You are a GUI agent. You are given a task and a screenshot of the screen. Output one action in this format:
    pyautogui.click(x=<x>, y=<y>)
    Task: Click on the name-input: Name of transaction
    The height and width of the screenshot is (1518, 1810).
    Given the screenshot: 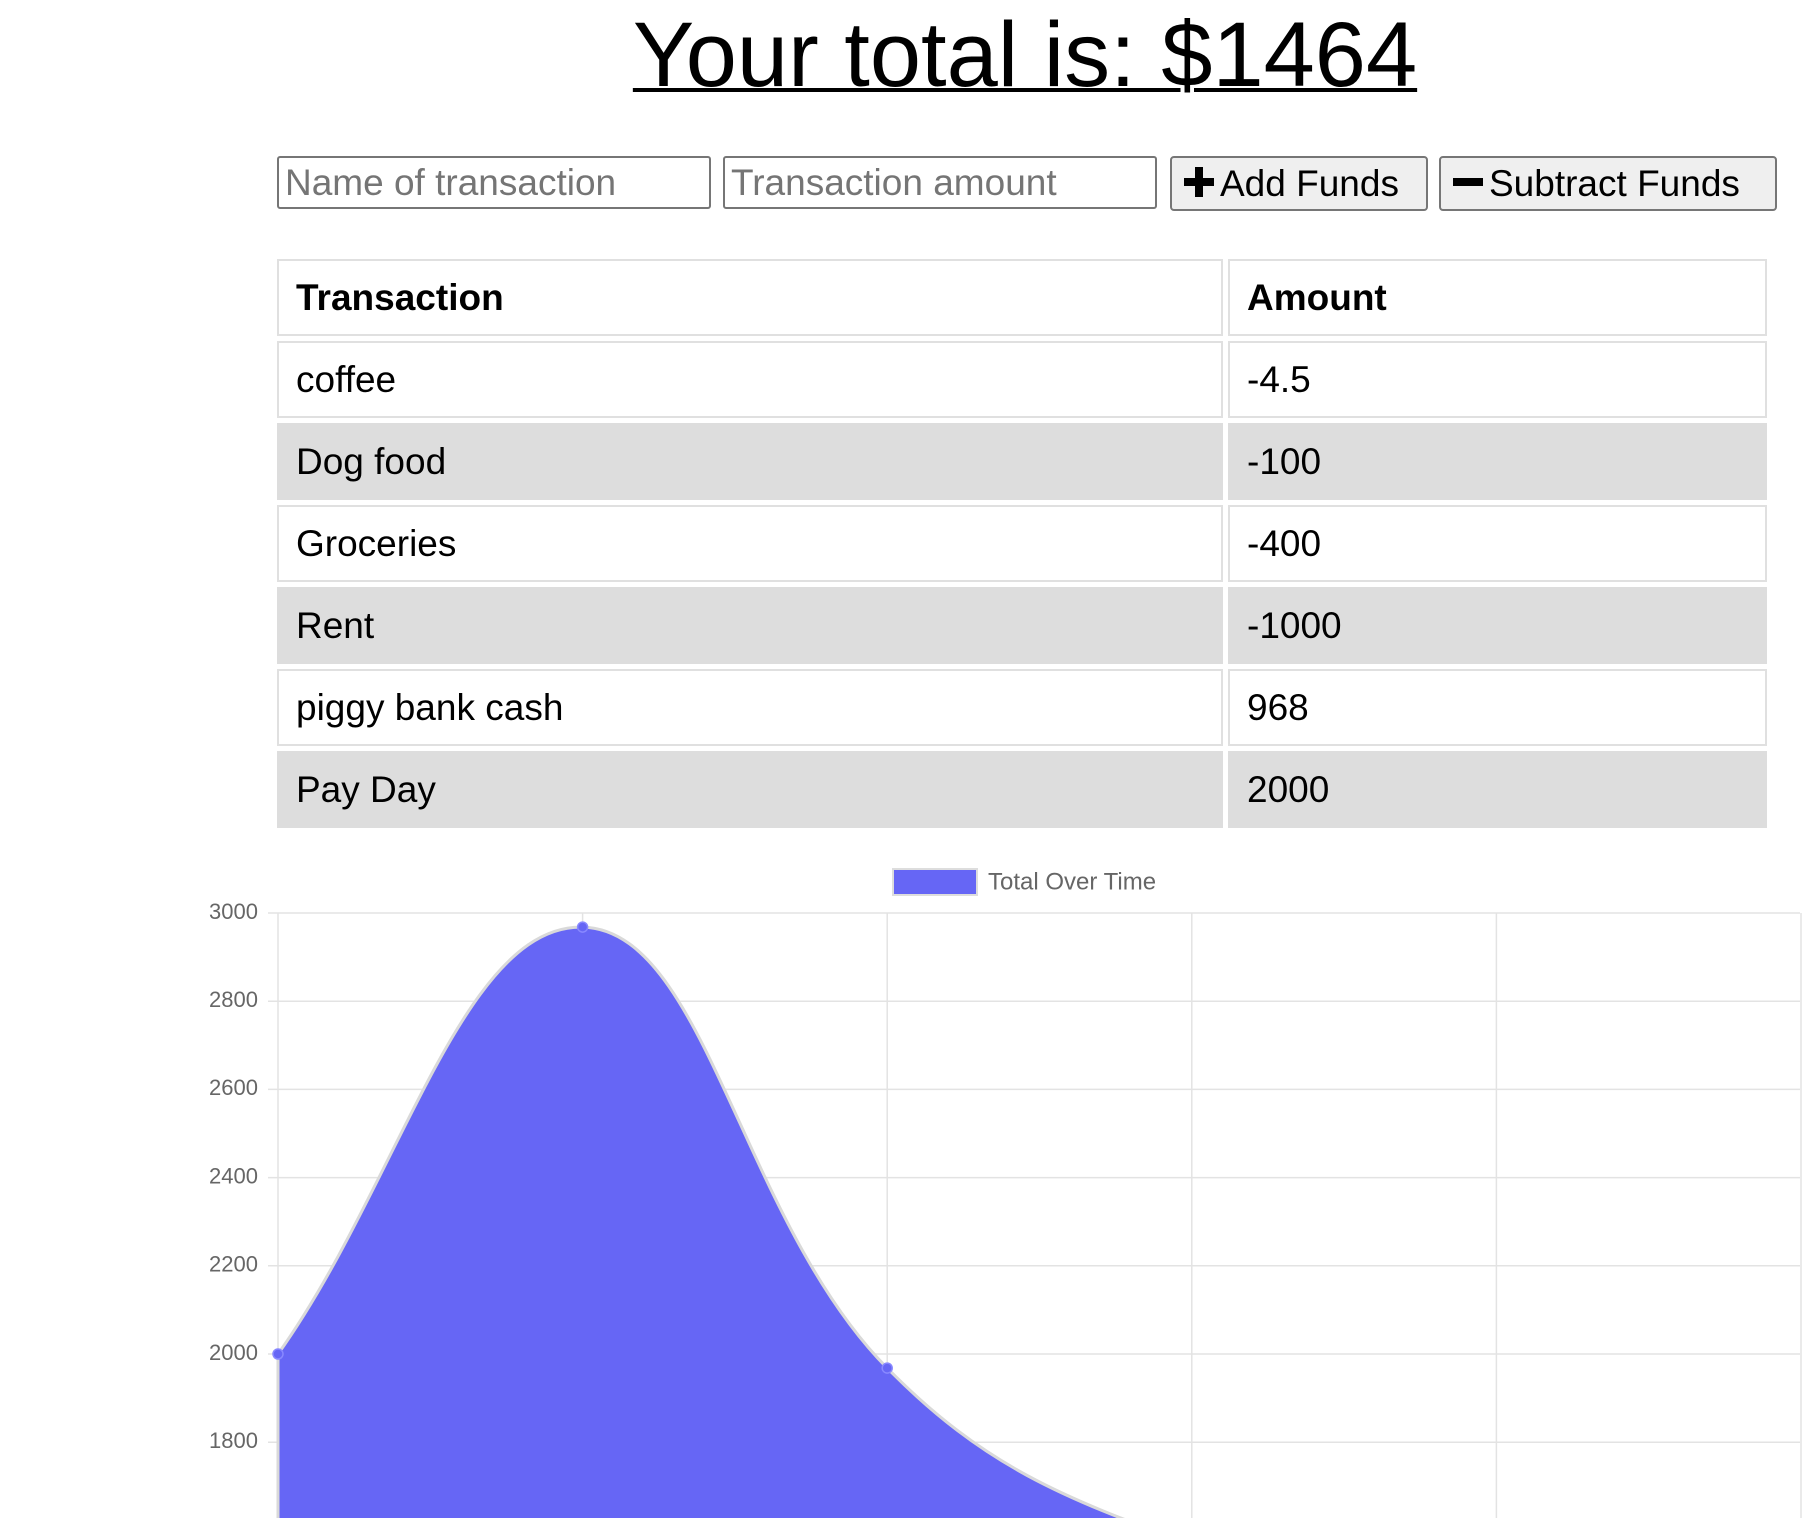 What is the action you would take?
    pyautogui.click(x=494, y=182)
    